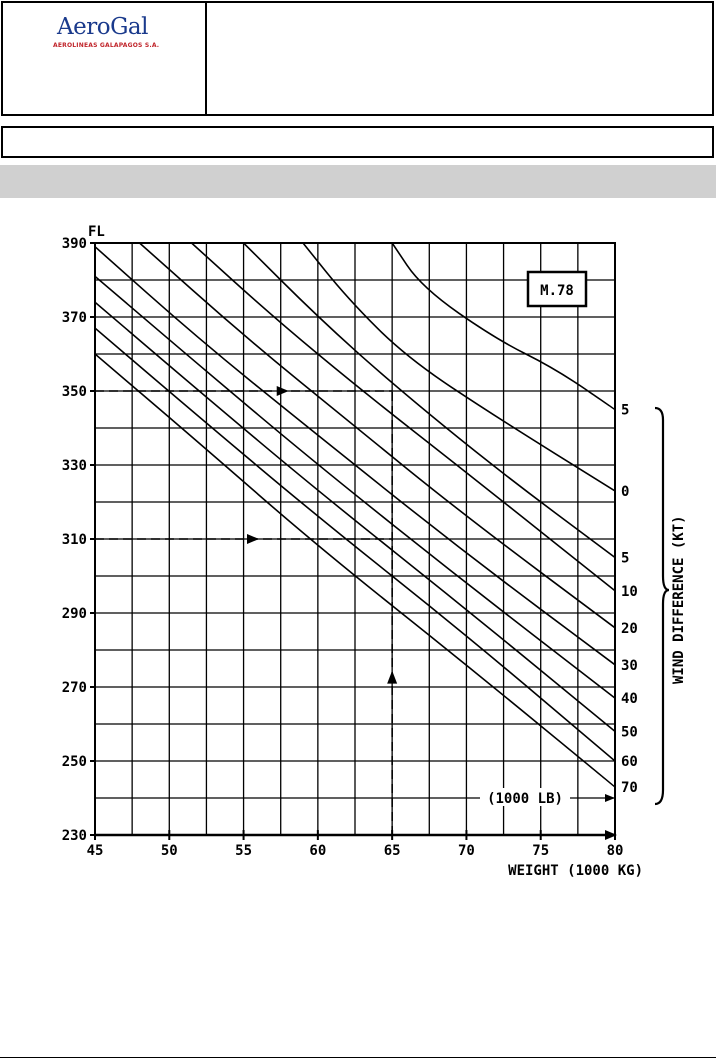 The image size is (716, 1062). What do you see at coordinates (74, 466) in the screenshot?
I see `y-tick-label: 330` at bounding box center [74, 466].